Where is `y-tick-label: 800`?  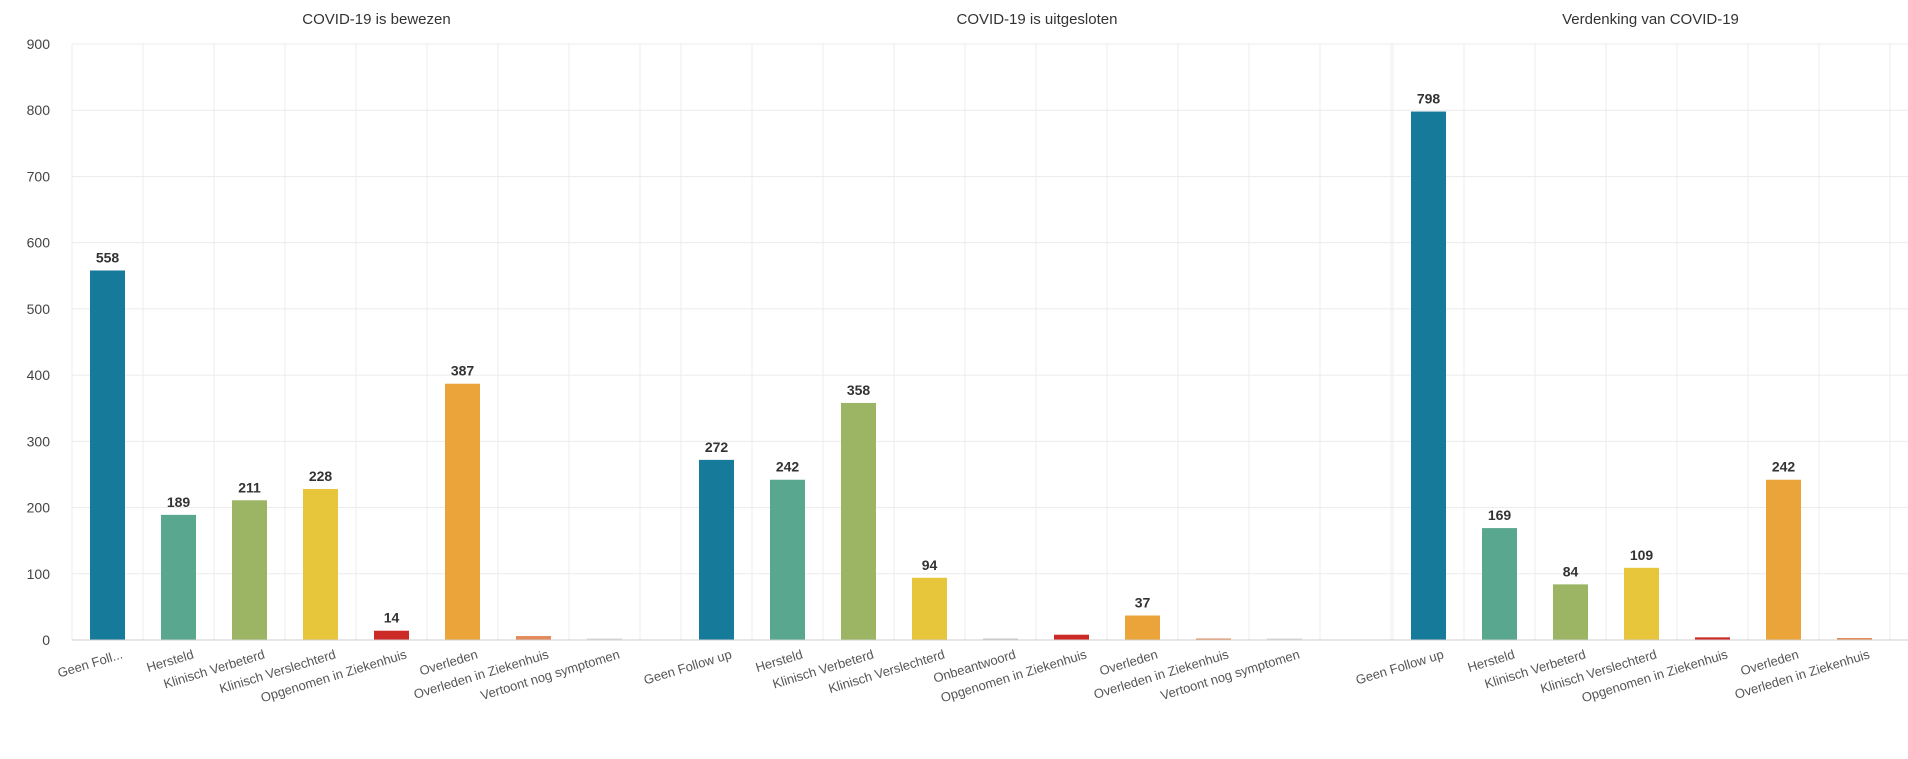
y-tick-label: 800 is located at coordinates (39, 110).